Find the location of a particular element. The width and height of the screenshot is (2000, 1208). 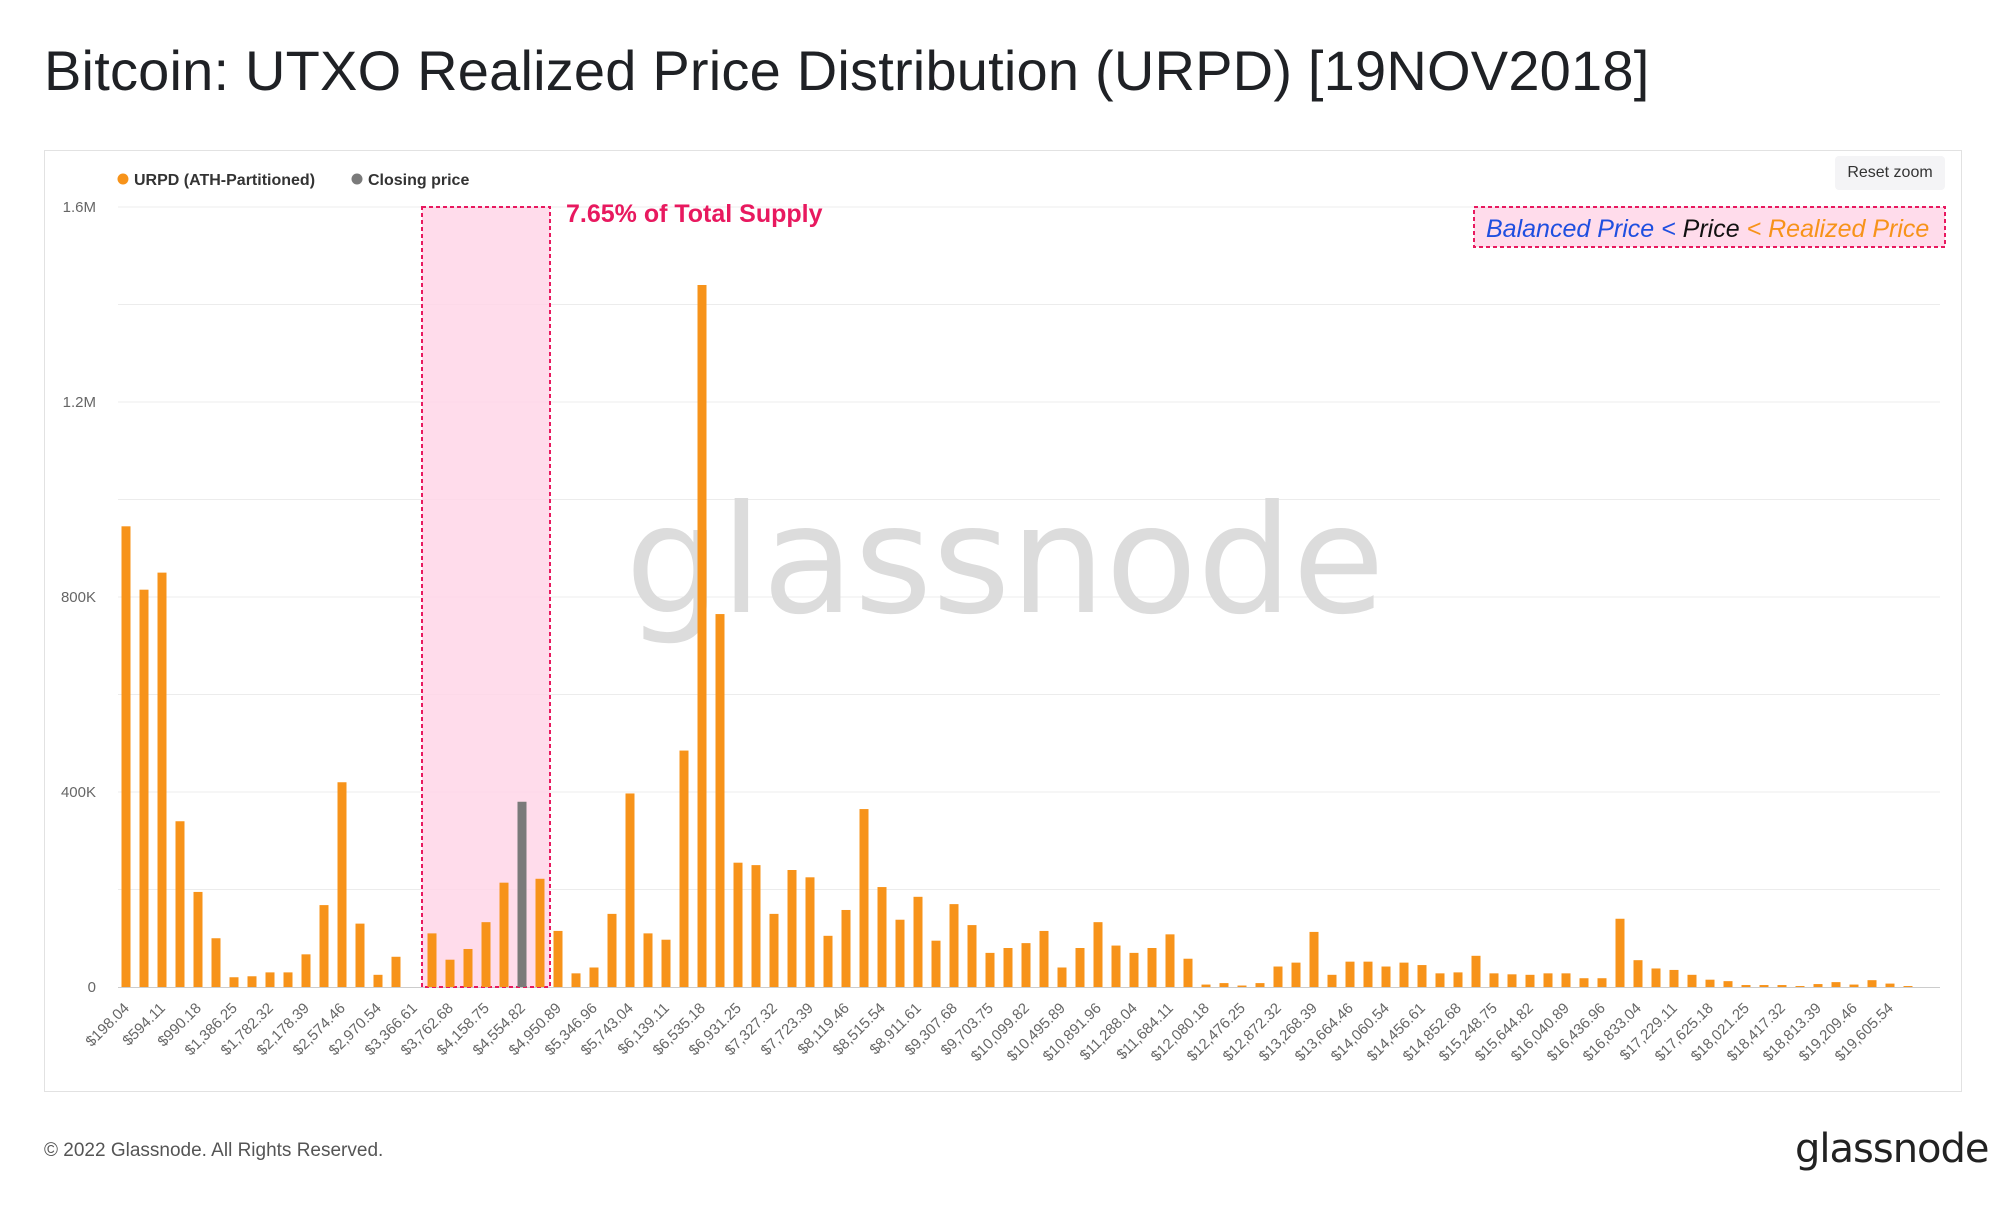

supply-annotation: 7.65% of Total Supply is located at coordinates (694, 214).